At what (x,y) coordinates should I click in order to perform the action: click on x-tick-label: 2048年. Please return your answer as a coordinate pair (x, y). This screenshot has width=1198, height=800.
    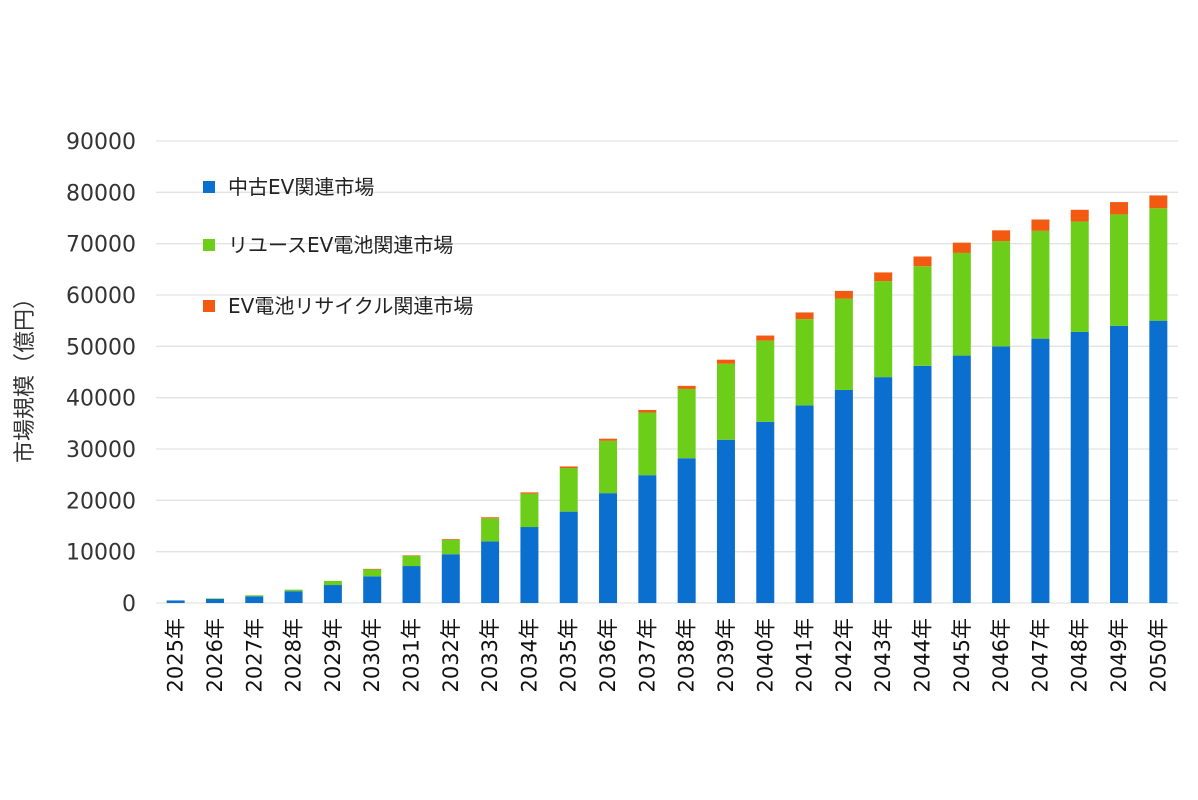
    Looking at the image, I should click on (1080, 655).